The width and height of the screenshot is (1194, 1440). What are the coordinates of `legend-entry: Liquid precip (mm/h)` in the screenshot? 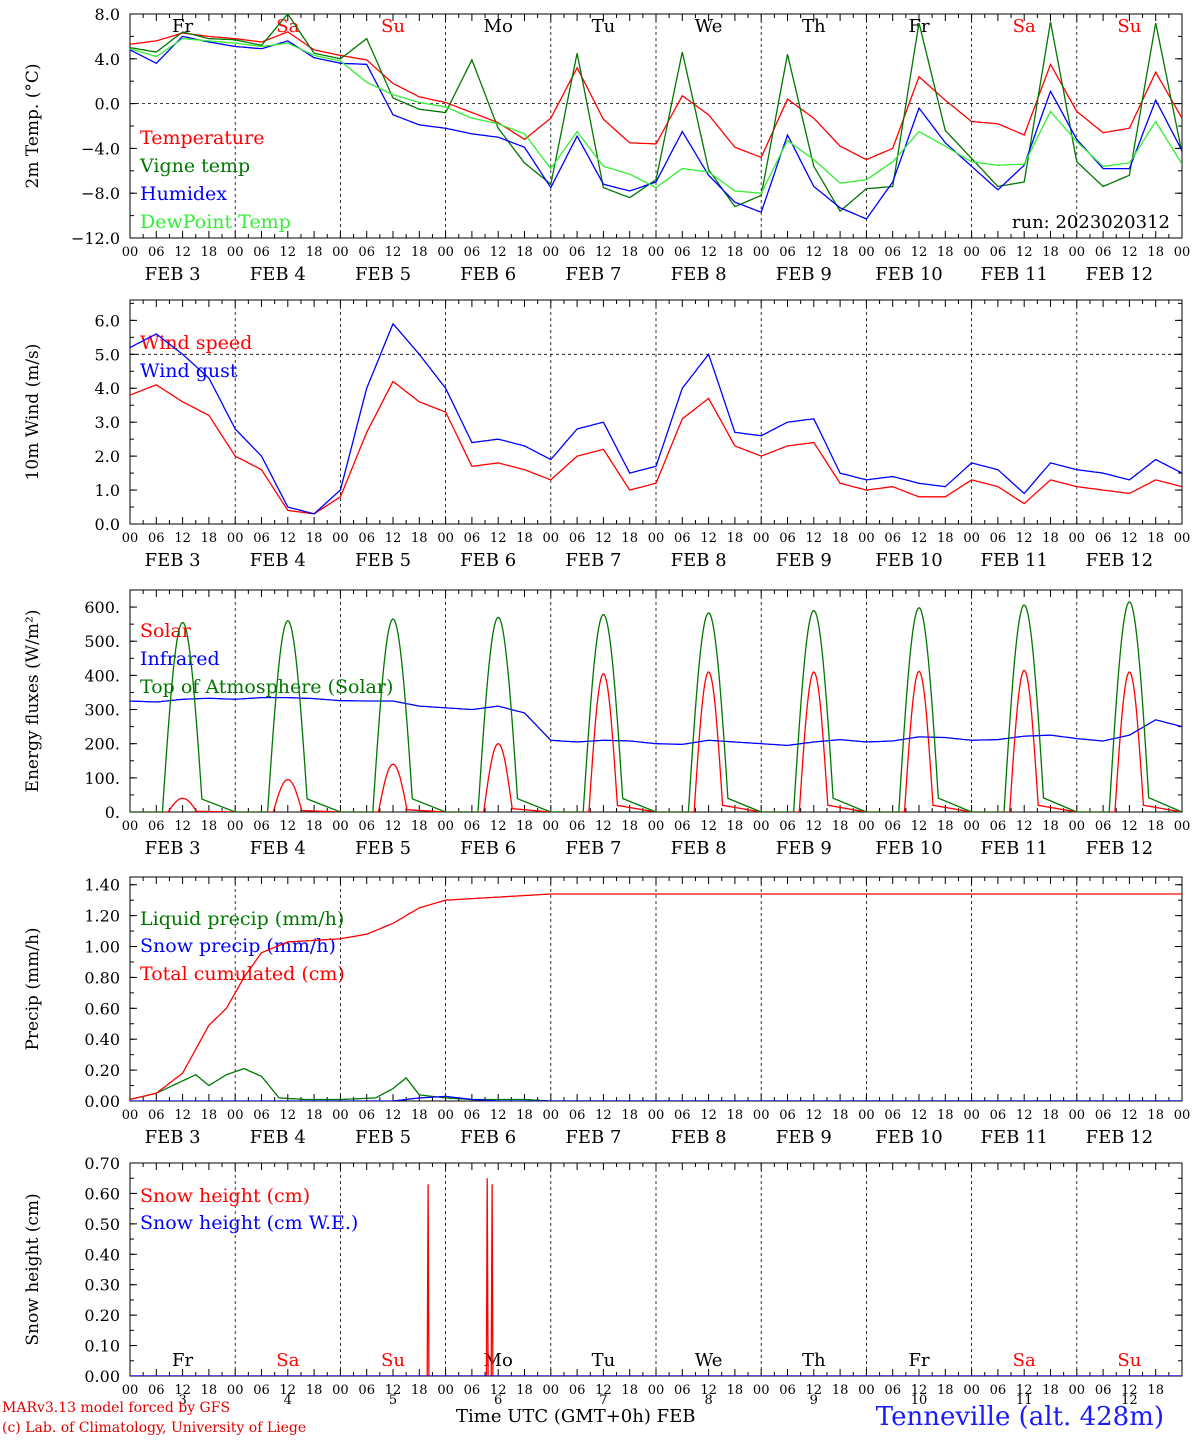 It's located at (242, 919).